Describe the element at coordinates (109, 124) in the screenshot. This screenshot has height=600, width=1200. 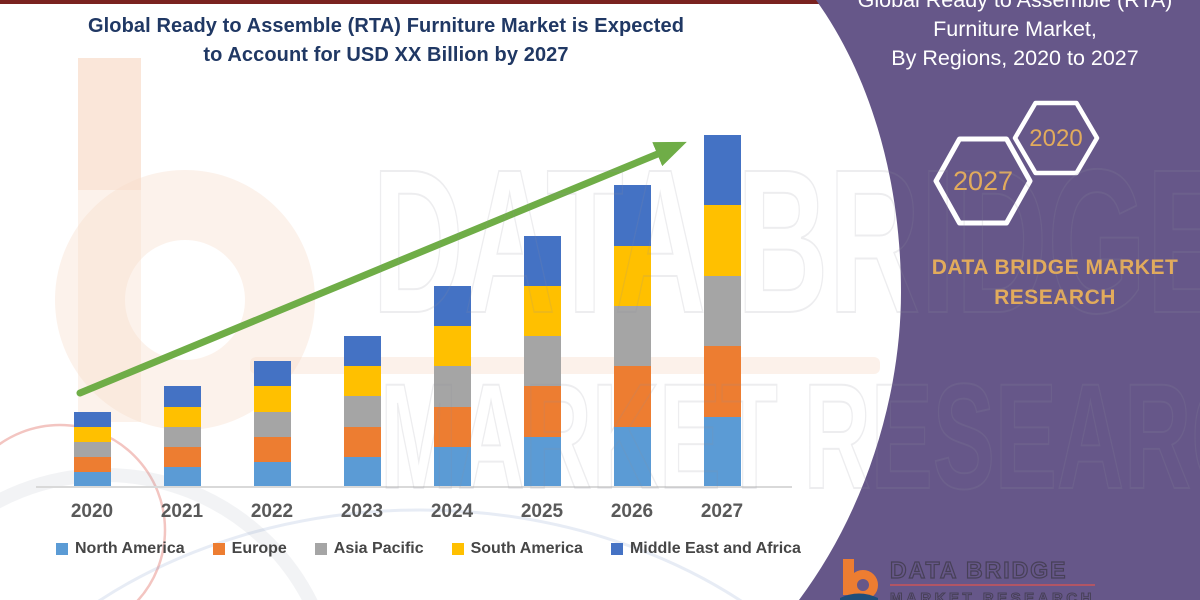
I see `watermark-b-stem-top` at that location.